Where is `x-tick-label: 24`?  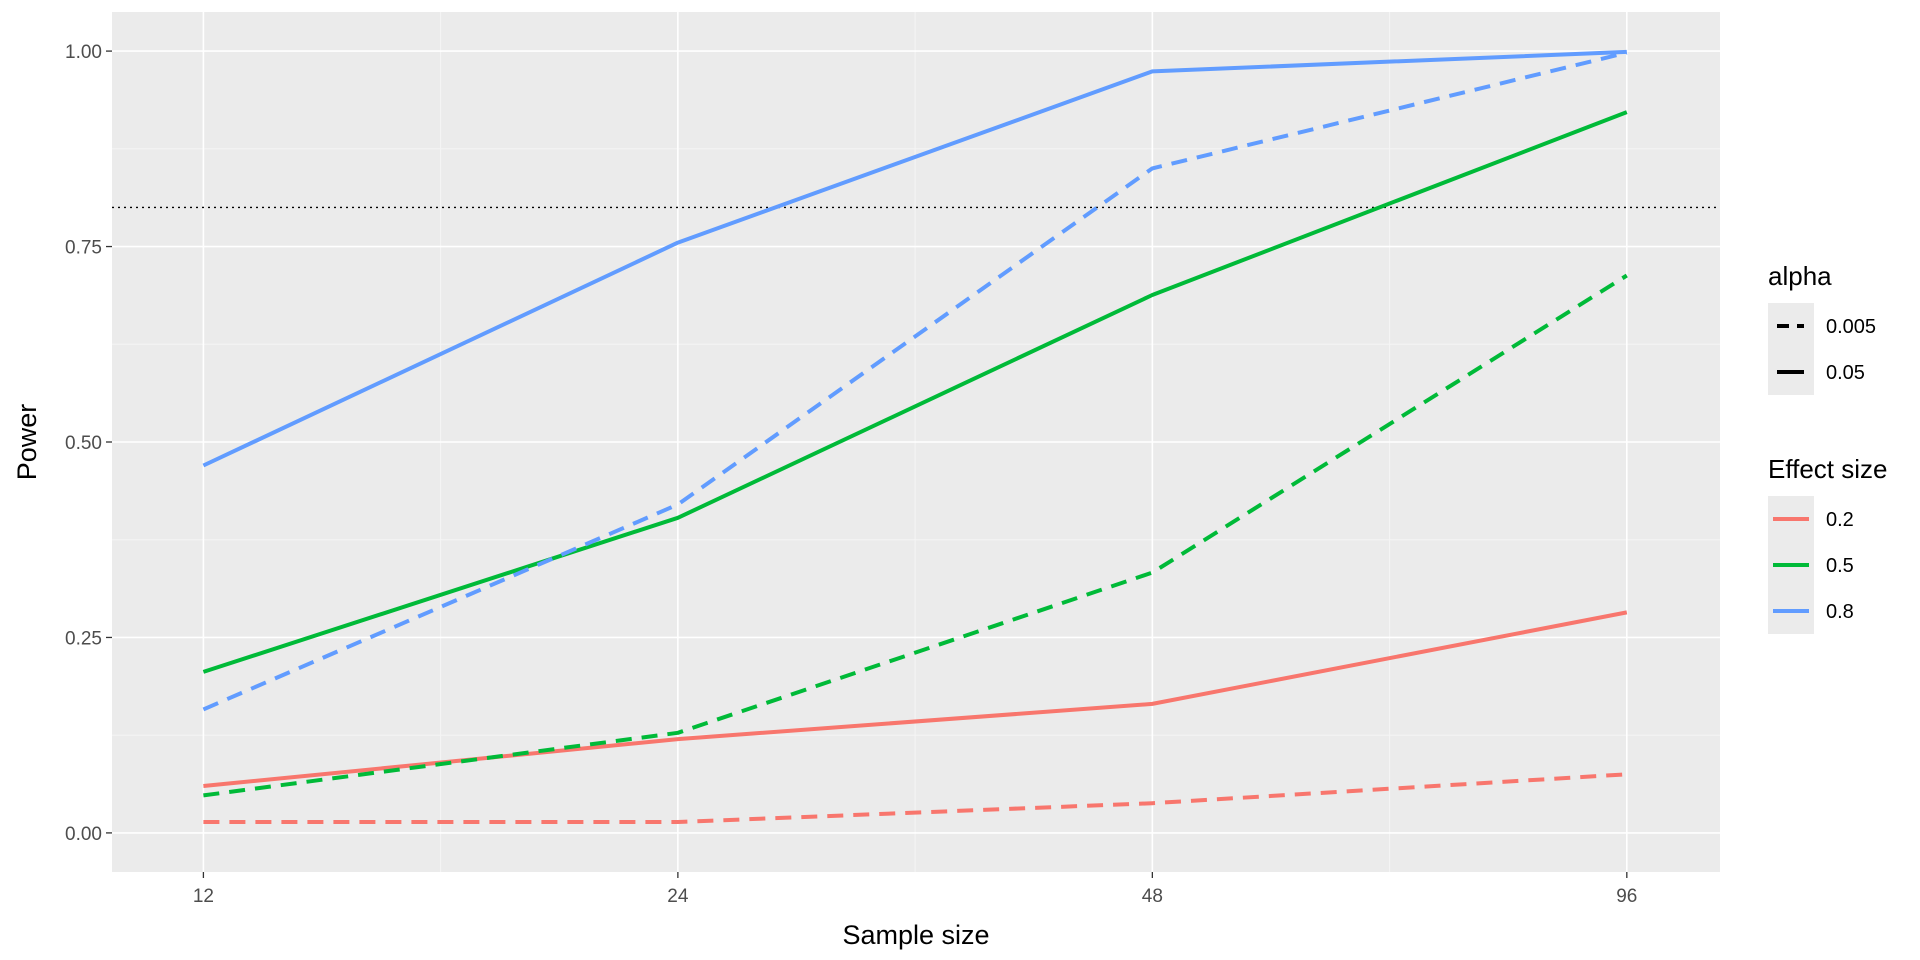
x-tick-label: 24 is located at coordinates (678, 896).